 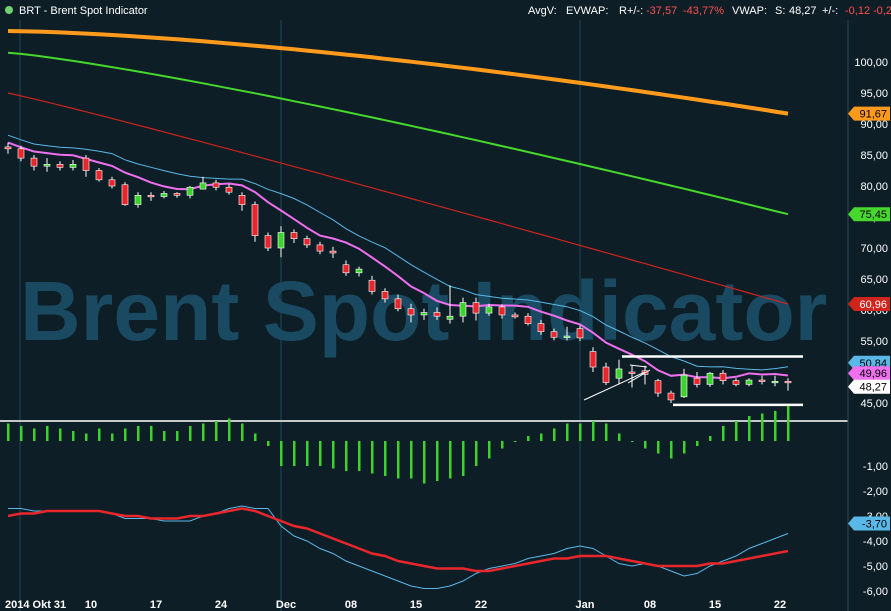 I want to click on price-tick-label: 70,00, so click(x=874, y=249).